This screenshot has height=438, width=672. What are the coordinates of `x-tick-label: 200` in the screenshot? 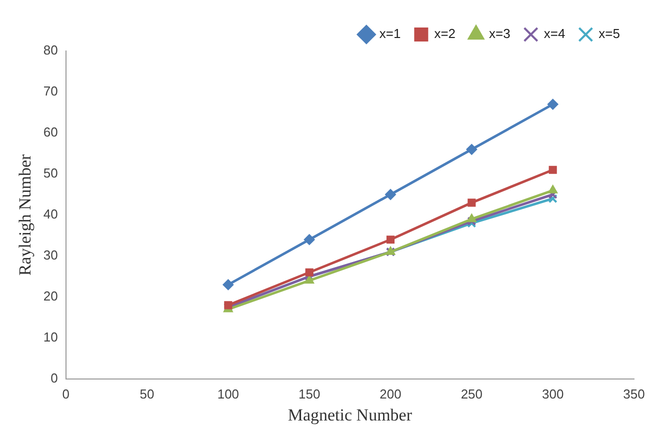 It's located at (391, 394).